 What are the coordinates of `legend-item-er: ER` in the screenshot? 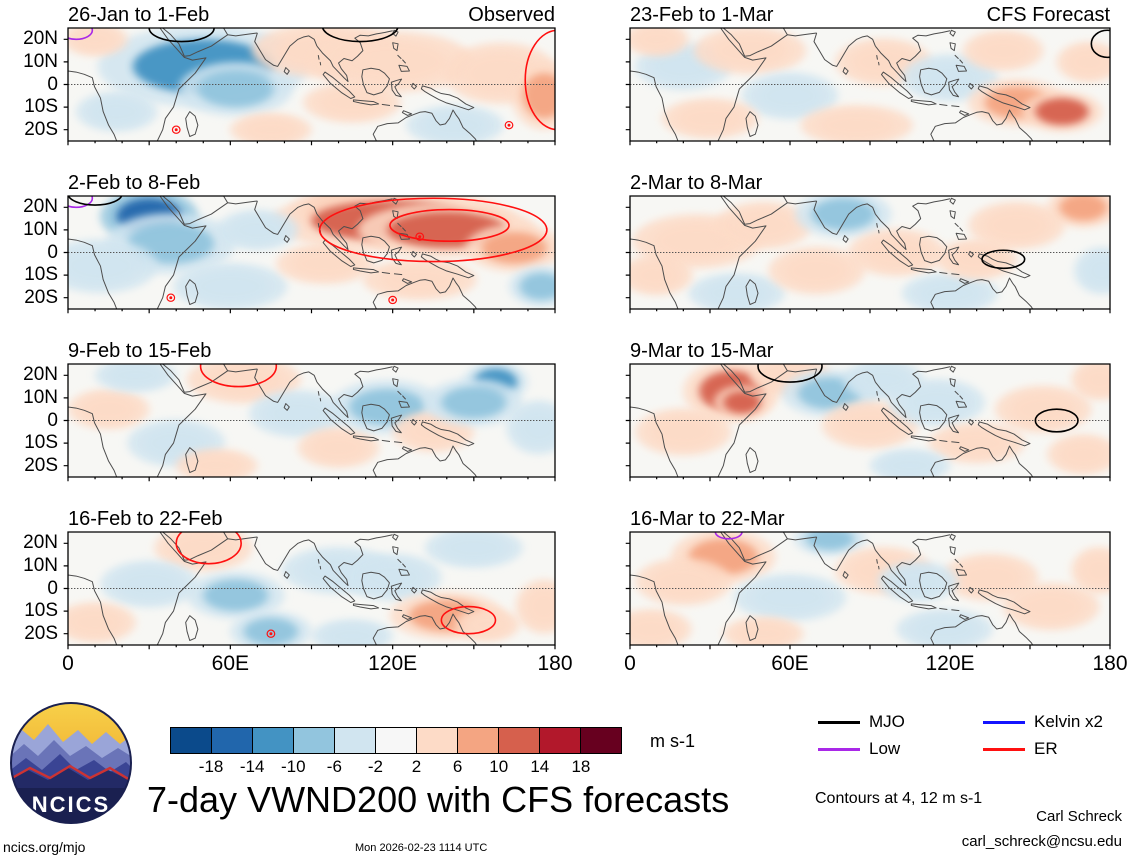 It's located at (1020, 749).